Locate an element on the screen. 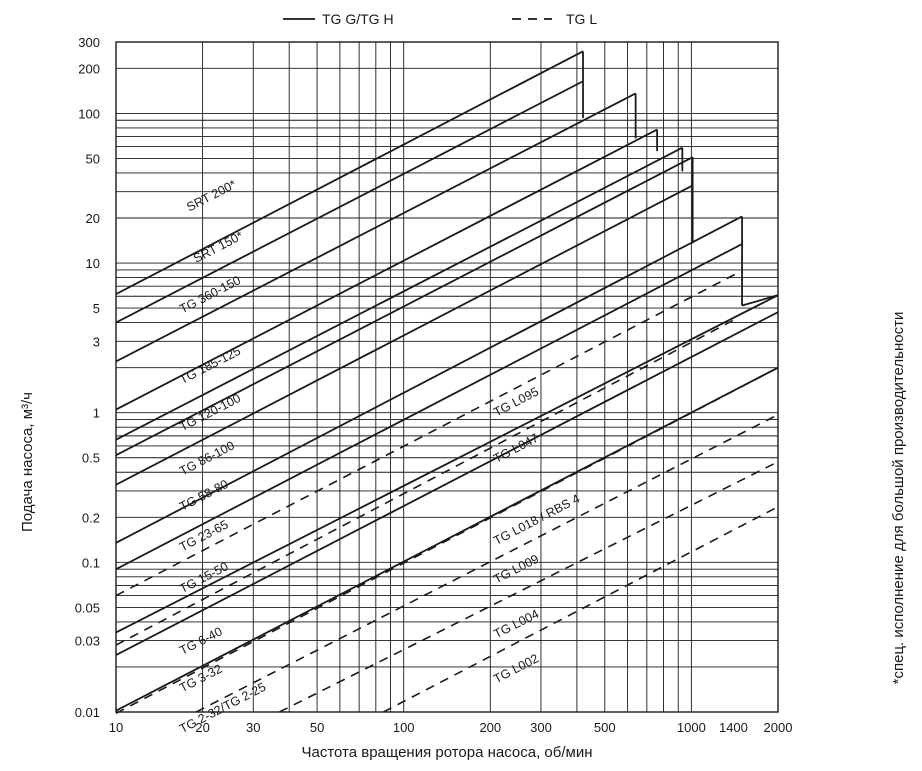 This screenshot has width=922, height=771. x-tick-label: 50 is located at coordinates (317, 727).